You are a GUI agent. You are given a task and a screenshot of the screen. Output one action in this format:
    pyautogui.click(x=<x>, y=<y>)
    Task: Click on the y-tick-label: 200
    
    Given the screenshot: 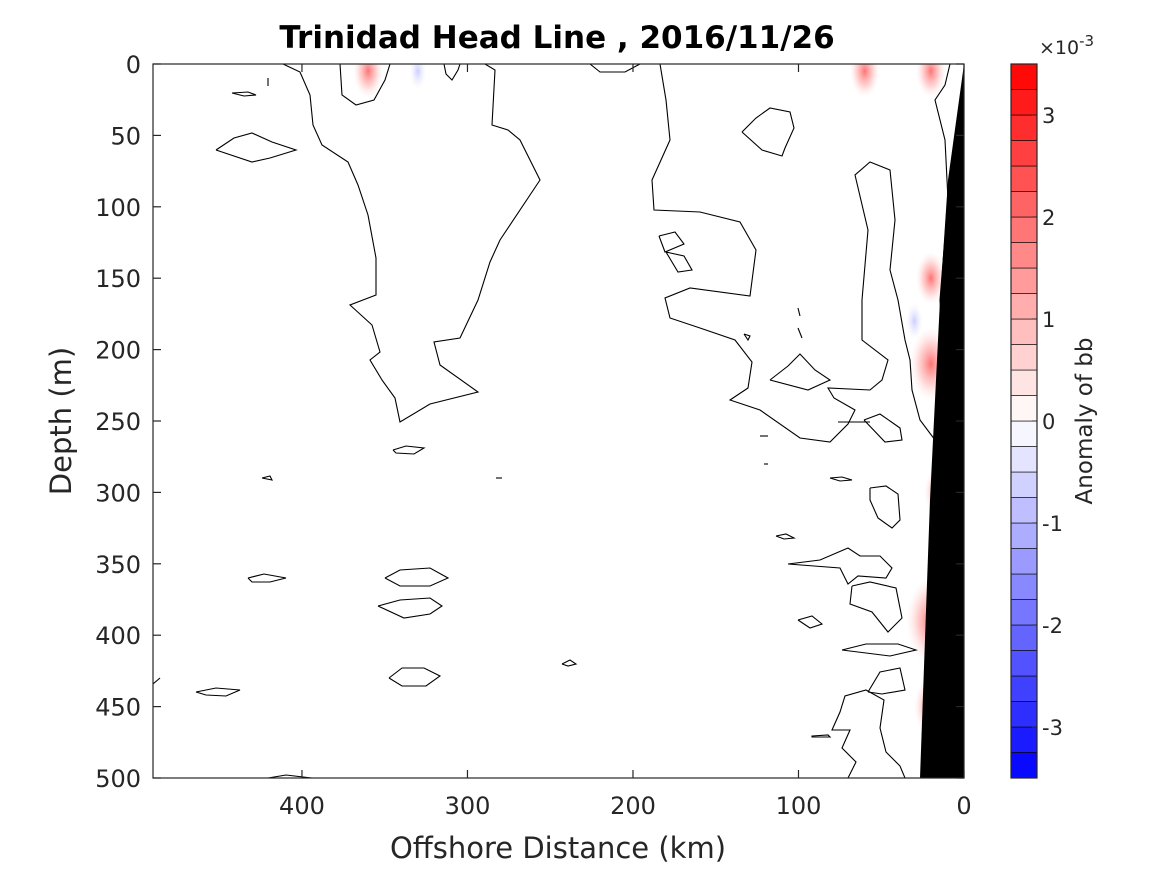 What is the action you would take?
    pyautogui.click(x=118, y=351)
    